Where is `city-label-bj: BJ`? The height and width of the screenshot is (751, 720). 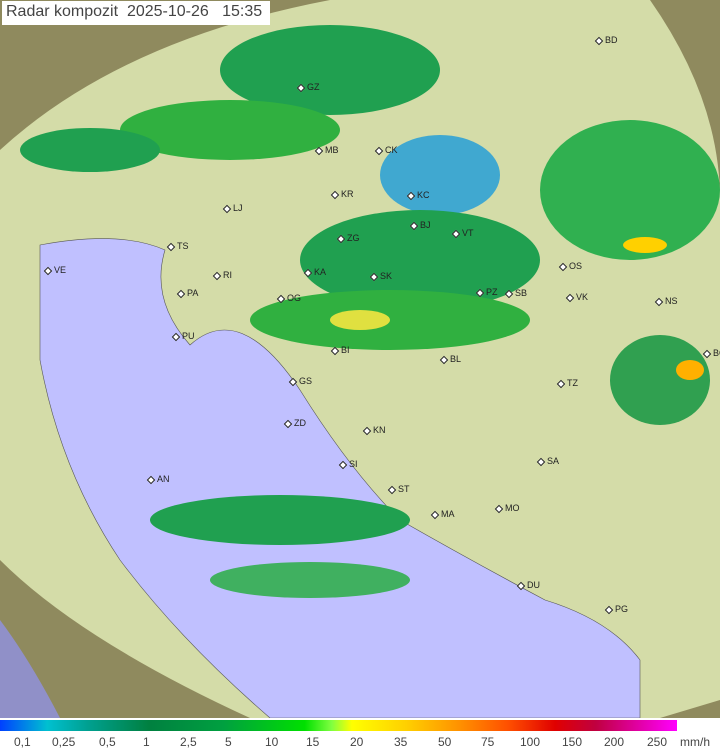
city-label-bj: BJ is located at coordinates (421, 225).